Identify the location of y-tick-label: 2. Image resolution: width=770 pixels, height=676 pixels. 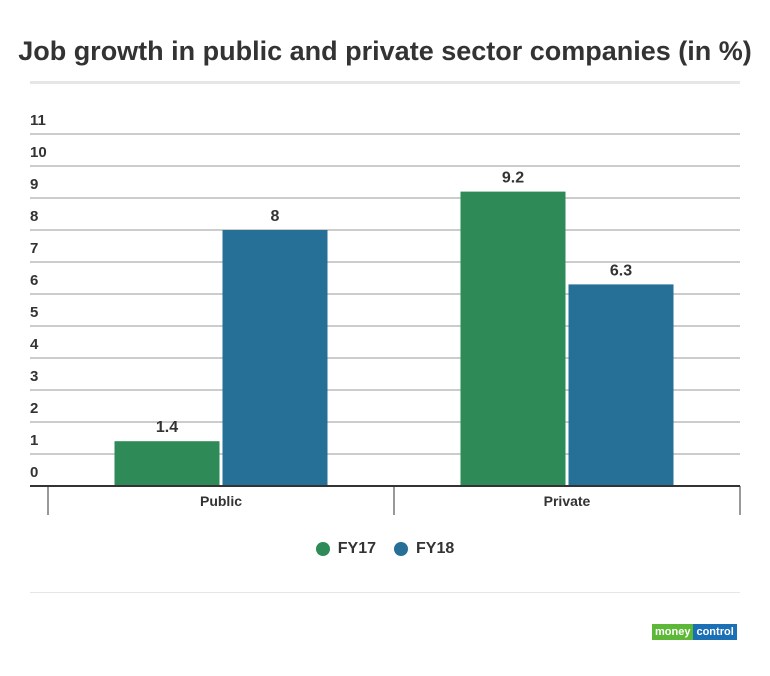
(34, 408).